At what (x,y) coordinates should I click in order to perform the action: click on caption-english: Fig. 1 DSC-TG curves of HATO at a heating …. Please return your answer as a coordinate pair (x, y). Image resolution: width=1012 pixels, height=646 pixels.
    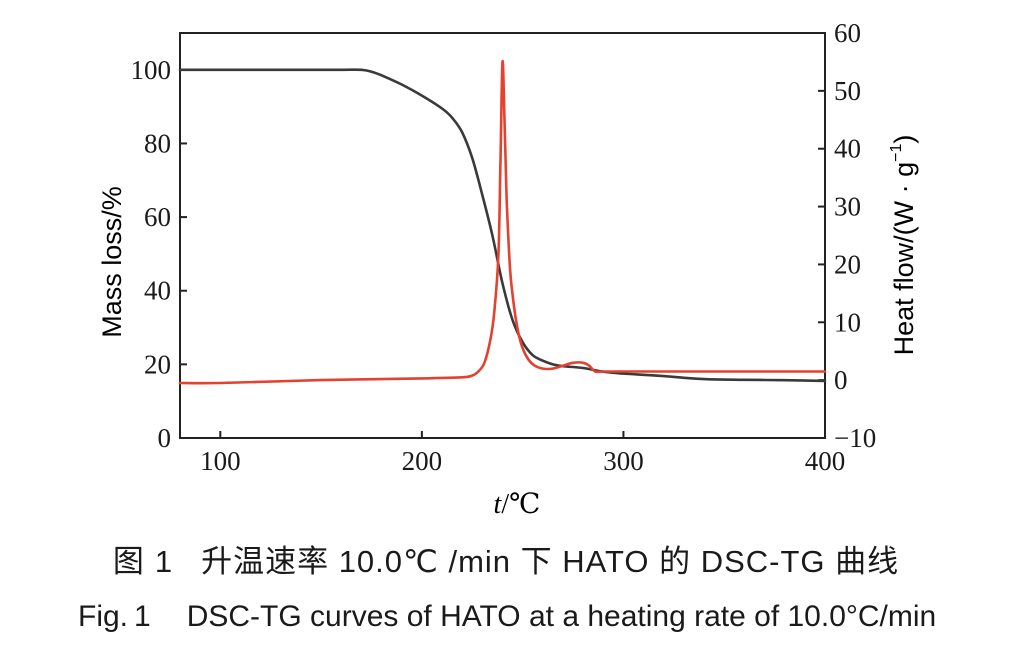
    Looking at the image, I should click on (506, 617).